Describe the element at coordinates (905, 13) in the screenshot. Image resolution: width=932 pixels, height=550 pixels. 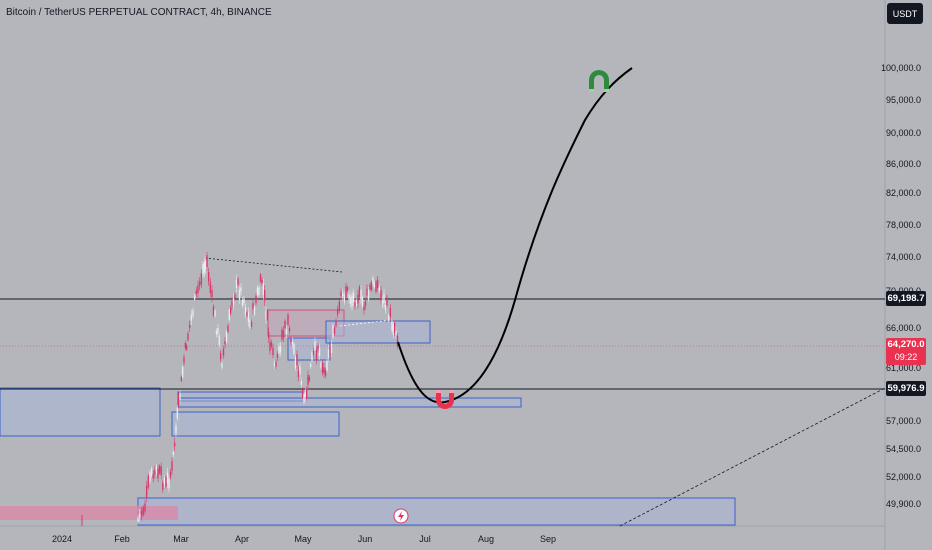
I see `currency-button: USDT` at that location.